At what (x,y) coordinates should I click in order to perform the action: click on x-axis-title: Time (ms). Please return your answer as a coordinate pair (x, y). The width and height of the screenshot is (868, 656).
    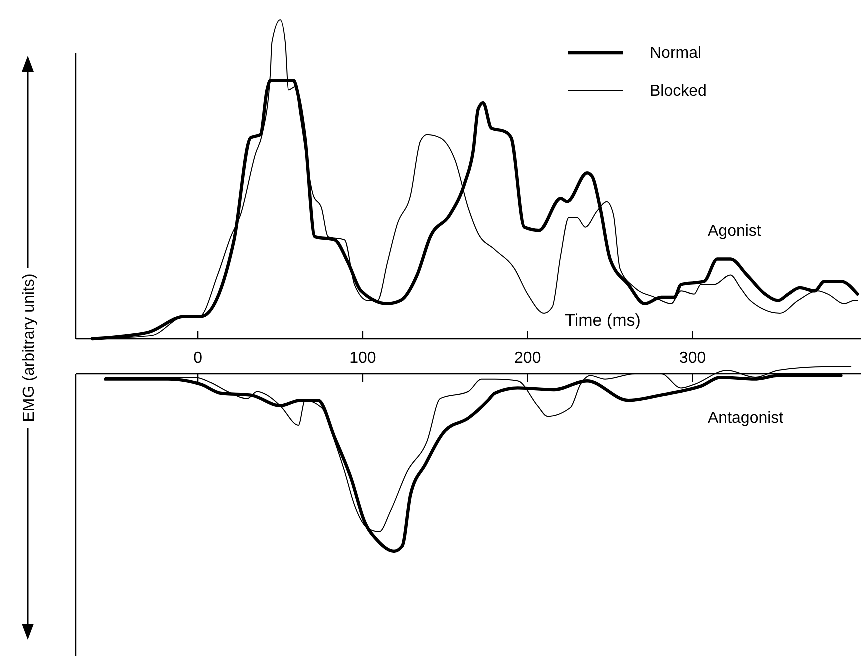
    Looking at the image, I should click on (603, 320).